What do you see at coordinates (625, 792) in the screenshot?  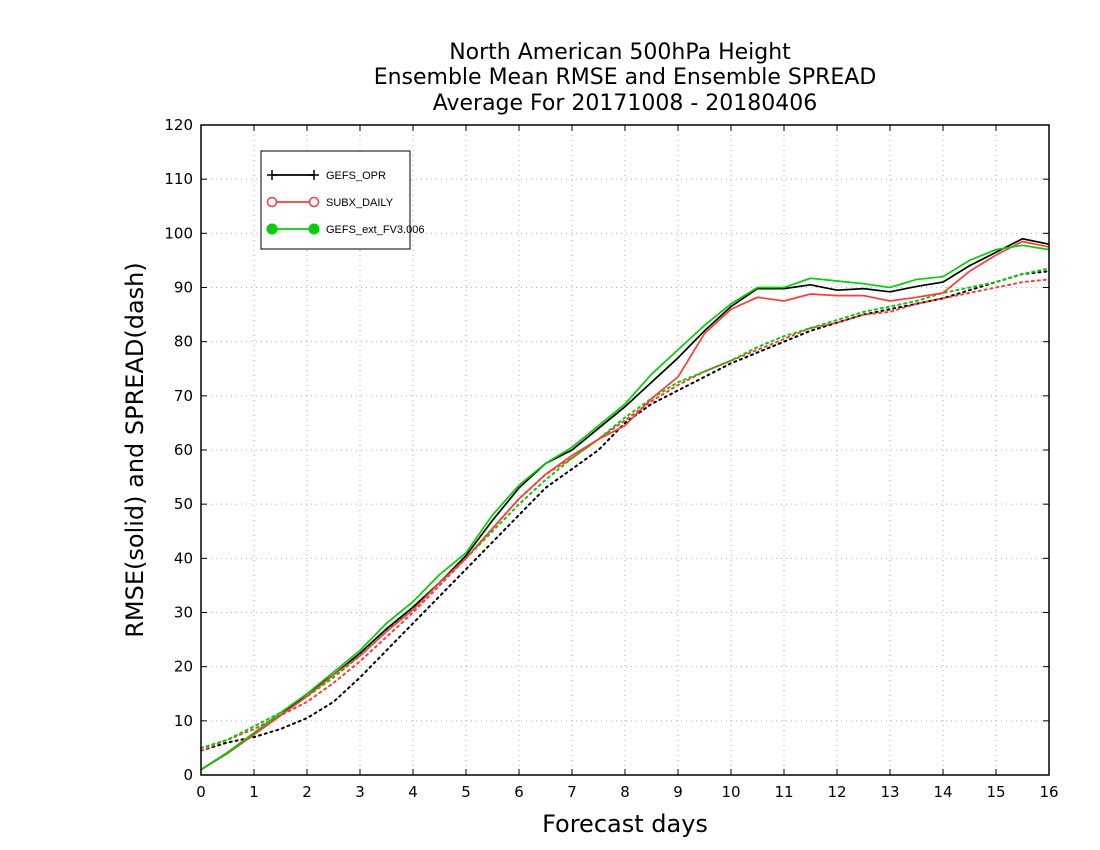 I see `x-tick-label: 8` at bounding box center [625, 792].